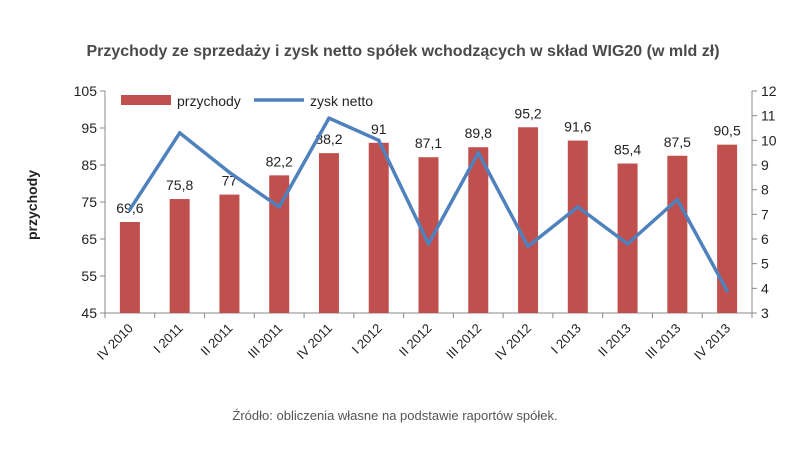 This screenshot has width=805, height=454. What do you see at coordinates (209, 101) in the screenshot?
I see `legend-label-przychody: przychody` at bounding box center [209, 101].